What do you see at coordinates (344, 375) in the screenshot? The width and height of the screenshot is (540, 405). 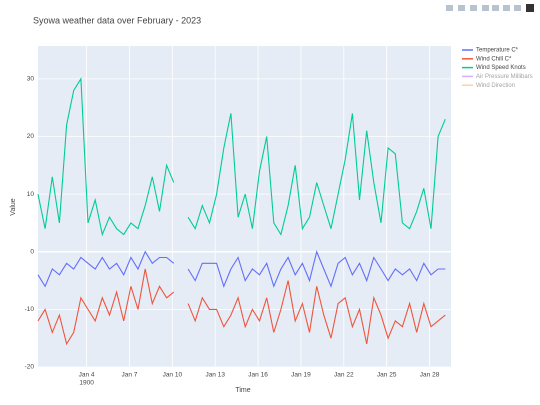 I see `x-tick-label: Jan 22` at bounding box center [344, 375].